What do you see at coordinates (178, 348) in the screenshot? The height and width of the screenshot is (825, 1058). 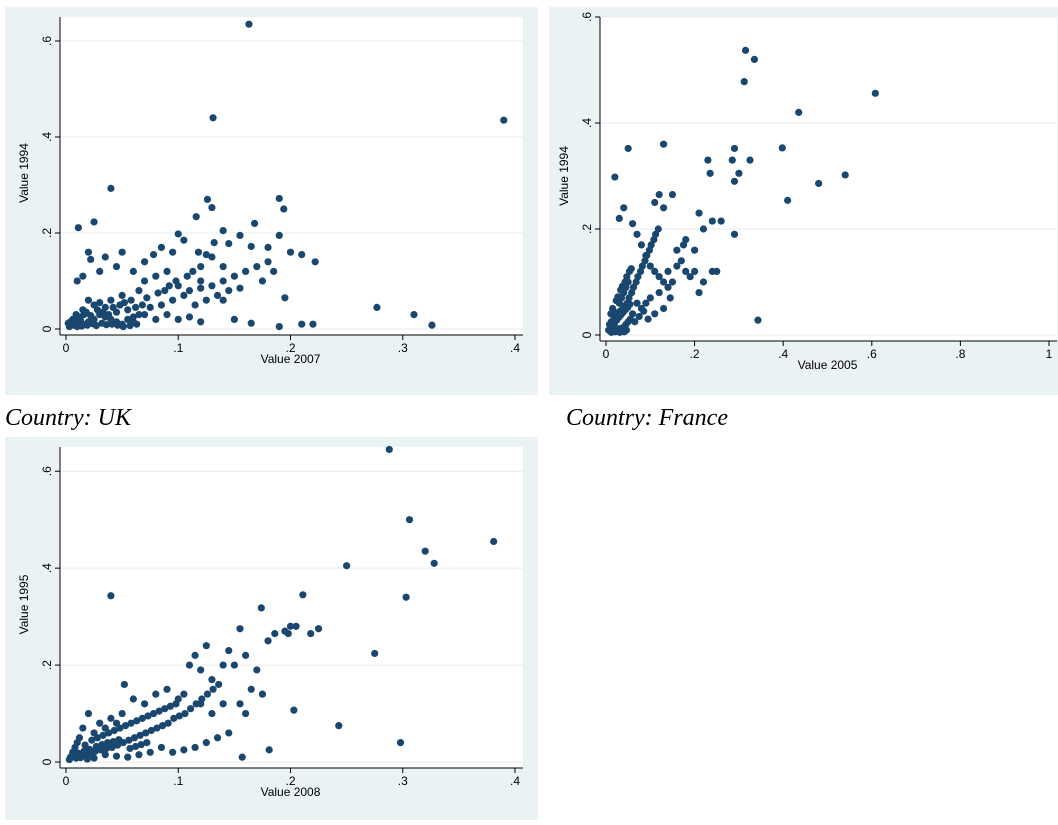 I see `x-tick-label: .1` at bounding box center [178, 348].